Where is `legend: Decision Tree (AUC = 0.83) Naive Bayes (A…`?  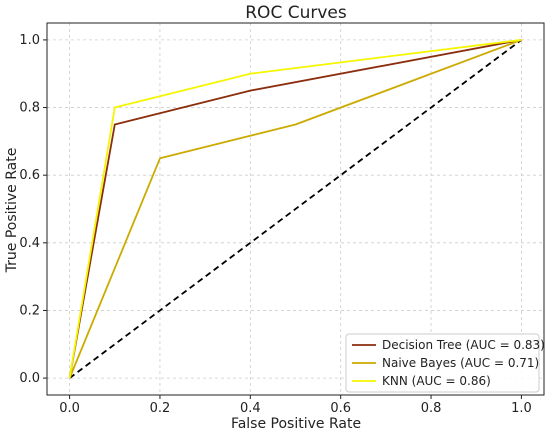
legend: Decision Tree (AUC = 0.83) Naive Bayes (A… is located at coordinates (445, 363).